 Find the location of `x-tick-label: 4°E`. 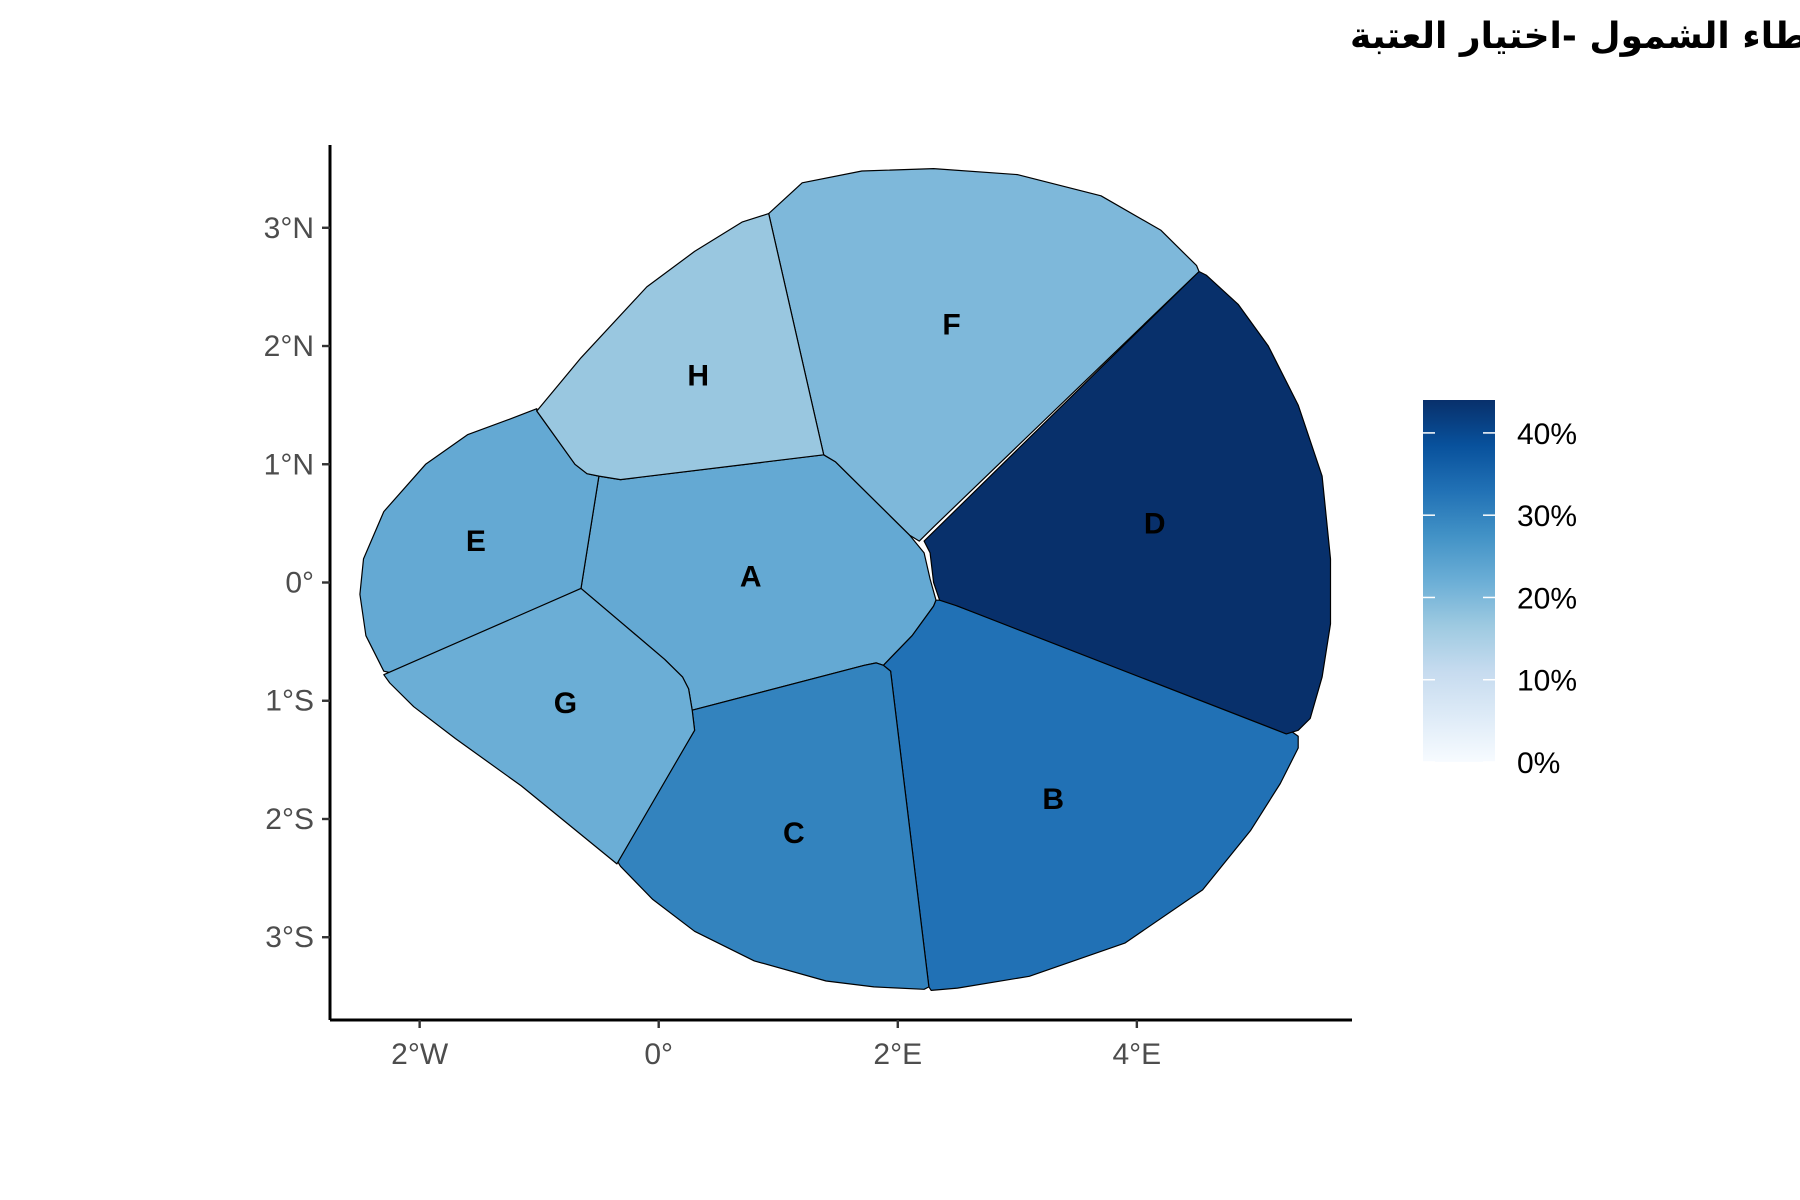

x-tick-label: 4°E is located at coordinates (1136, 1054).